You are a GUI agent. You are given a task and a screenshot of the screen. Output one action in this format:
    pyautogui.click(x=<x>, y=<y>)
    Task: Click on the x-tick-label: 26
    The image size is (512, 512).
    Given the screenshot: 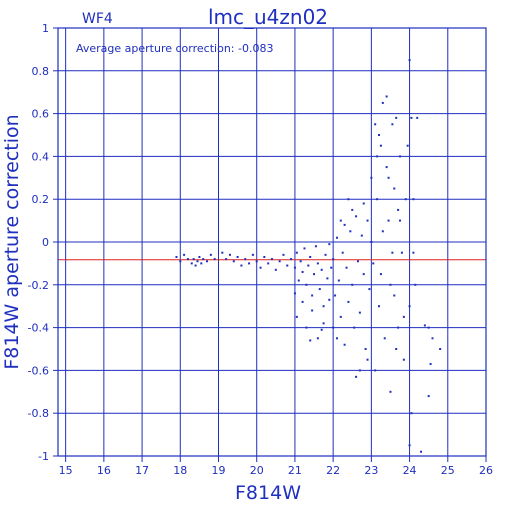 What is the action you would take?
    pyautogui.click(x=486, y=470)
    